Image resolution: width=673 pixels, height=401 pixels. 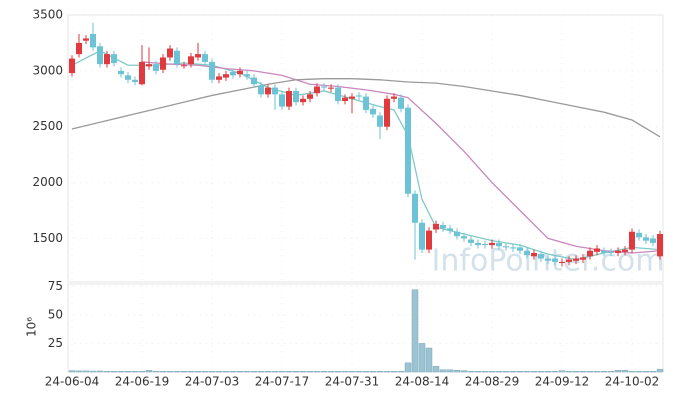 What do you see at coordinates (32, 327) in the screenshot?
I see `volume-y-label: 10⁶` at bounding box center [32, 327].